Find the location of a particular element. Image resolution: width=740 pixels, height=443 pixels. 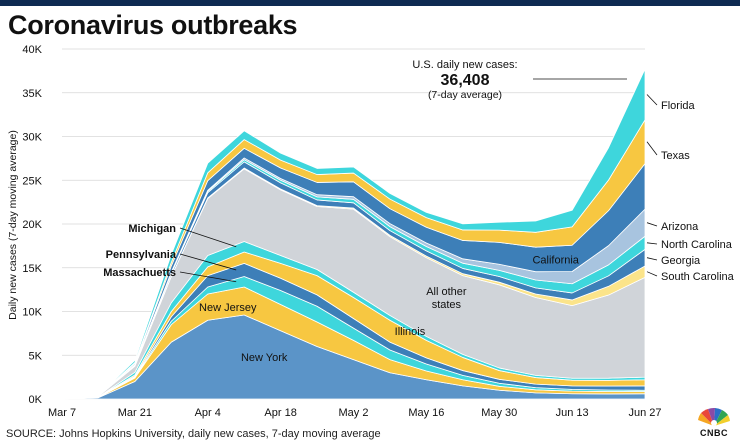

y-tick-label: 5K is located at coordinates (36, 356).